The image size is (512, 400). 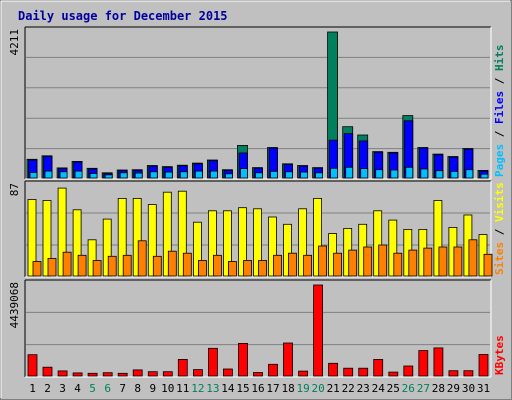 What do you see at coordinates (302, 388) in the screenshot?
I see `x-tick-label-day-19: 19` at bounding box center [302, 388].